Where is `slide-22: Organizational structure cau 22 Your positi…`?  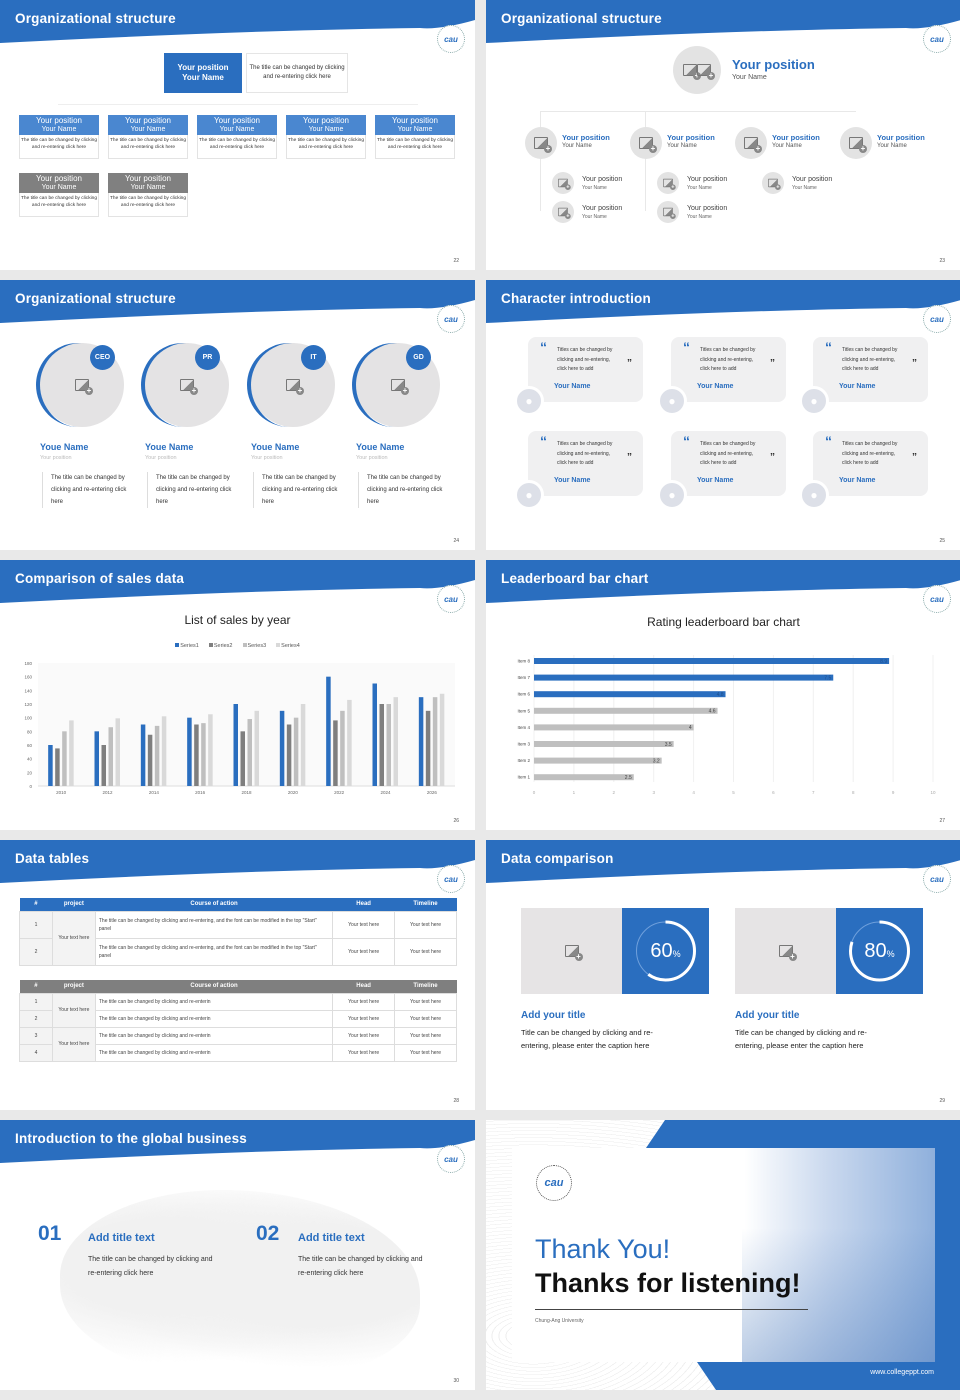
slide-22: Organizational structure cau 22 Your positi… is located at coordinates (237, 135).